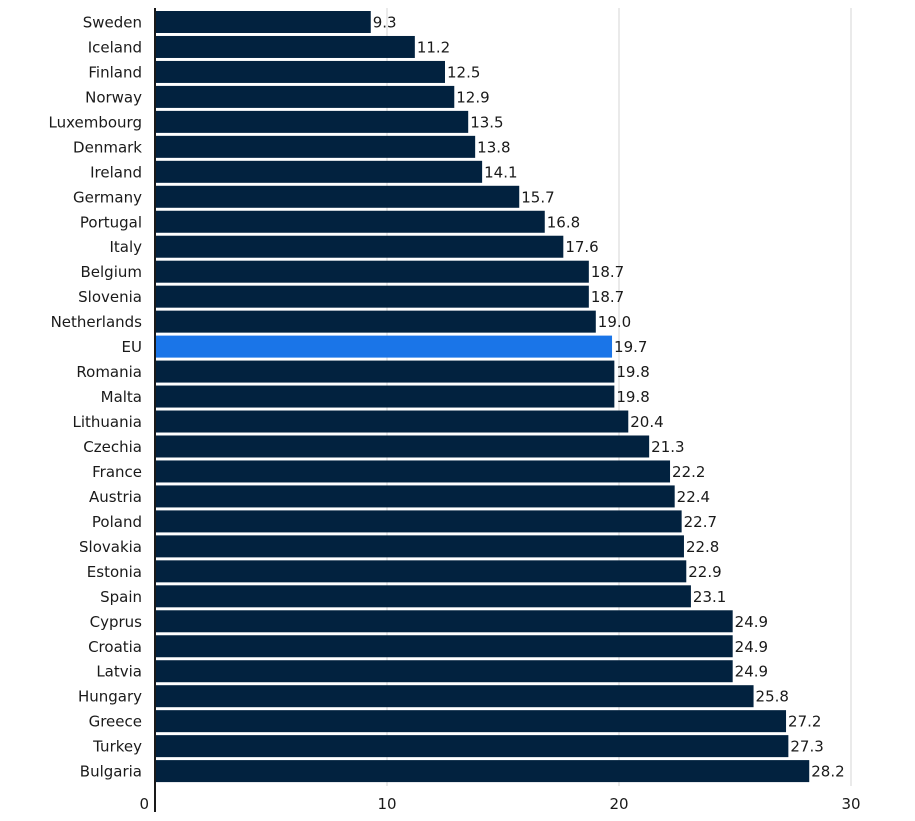  What do you see at coordinates (107, 422) in the screenshot?
I see `category-label-lithuania: Lithuania` at bounding box center [107, 422].